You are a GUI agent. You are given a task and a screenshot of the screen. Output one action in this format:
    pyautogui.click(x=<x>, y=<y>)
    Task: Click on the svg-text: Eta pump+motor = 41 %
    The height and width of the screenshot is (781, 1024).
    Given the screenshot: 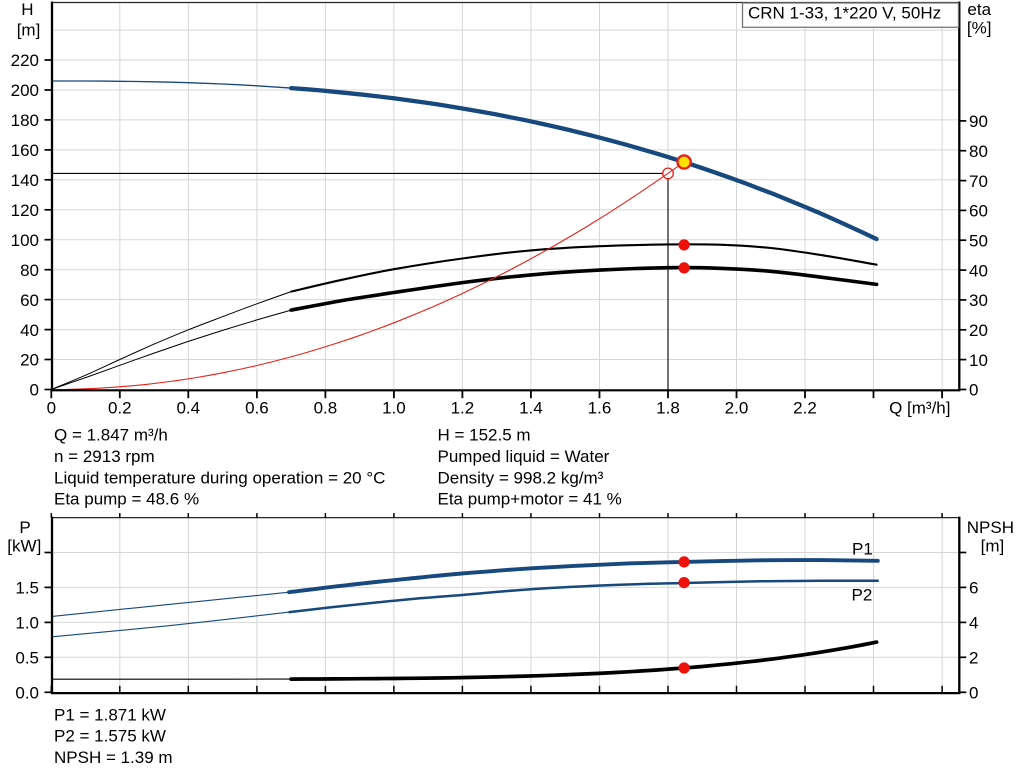 What is the action you would take?
    pyautogui.click(x=530, y=499)
    